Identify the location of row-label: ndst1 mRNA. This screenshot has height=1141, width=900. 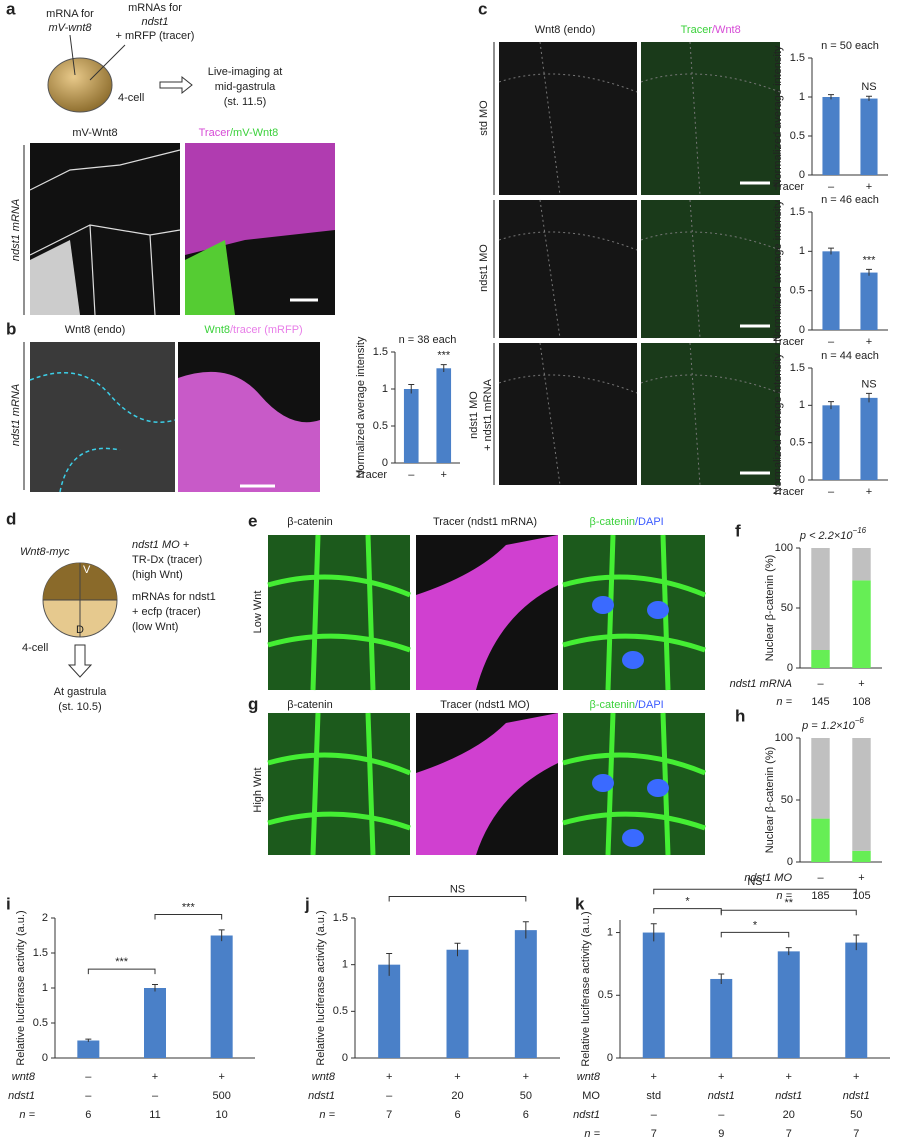
(16, 415).